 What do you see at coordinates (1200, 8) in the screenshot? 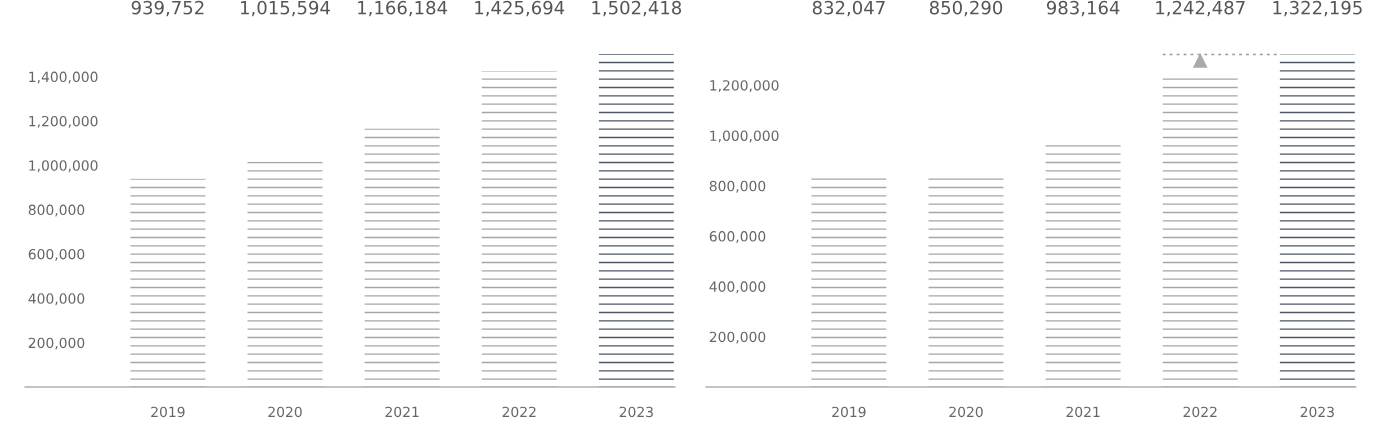
I see `data-label: 1,242,487` at bounding box center [1200, 8].